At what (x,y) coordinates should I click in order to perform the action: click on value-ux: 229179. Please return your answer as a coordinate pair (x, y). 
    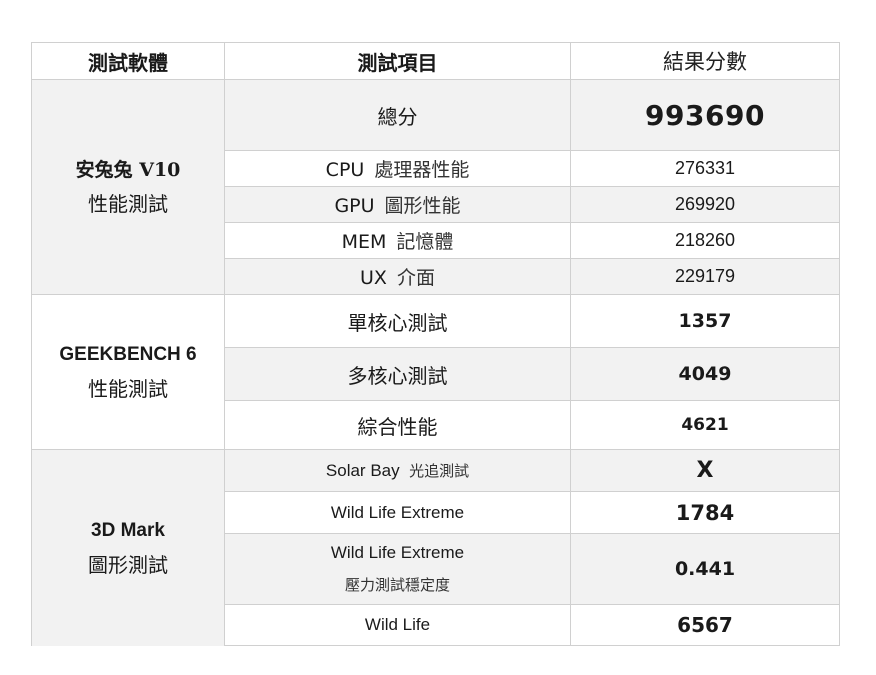
    Looking at the image, I should click on (705, 276).